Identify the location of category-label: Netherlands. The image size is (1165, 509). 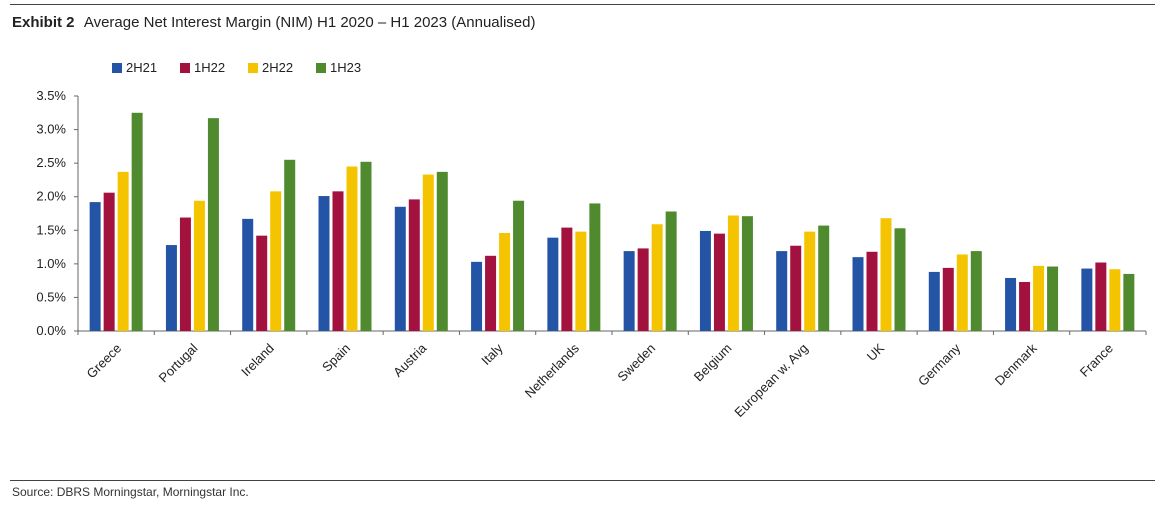
(552, 370).